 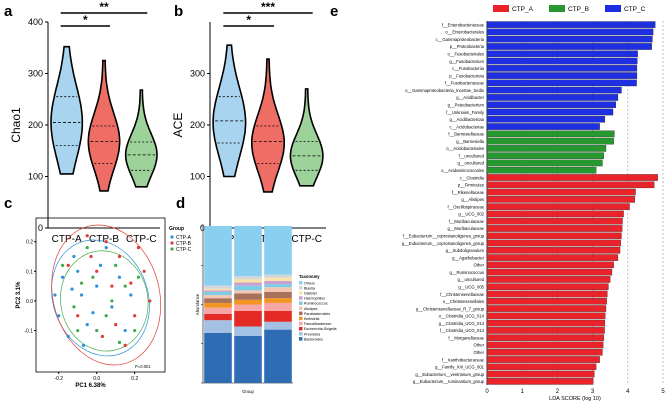 What do you see at coordinates (28, 332) in the screenshot?
I see `y-tick-label: -0.1` at bounding box center [28, 332].